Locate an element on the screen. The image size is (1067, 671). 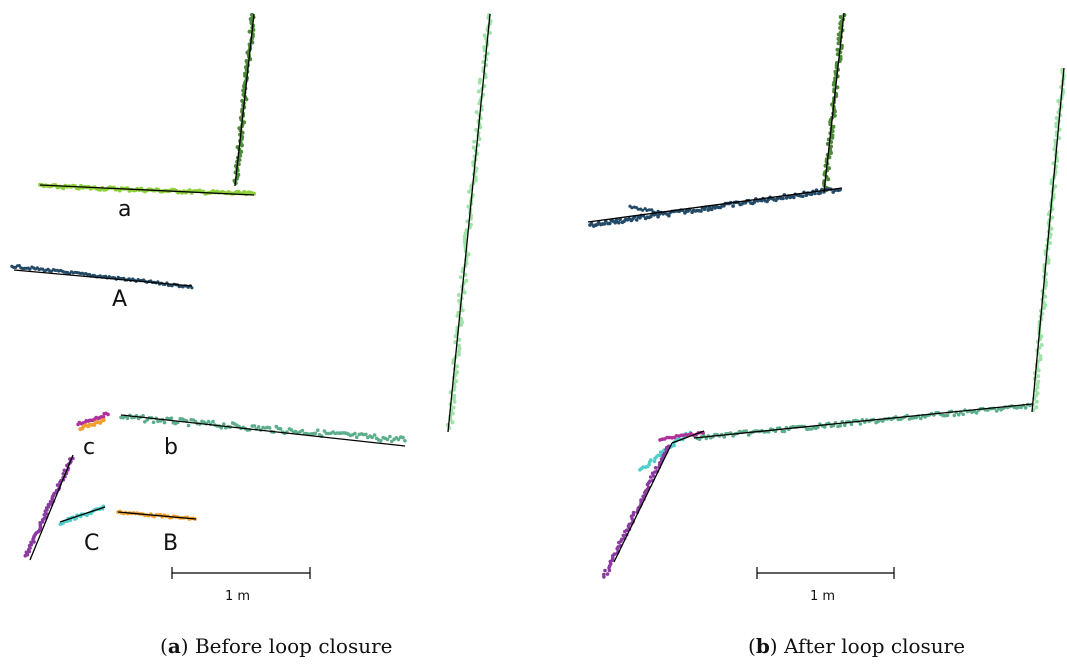
scale-label-a: 1 m is located at coordinates (237, 596).